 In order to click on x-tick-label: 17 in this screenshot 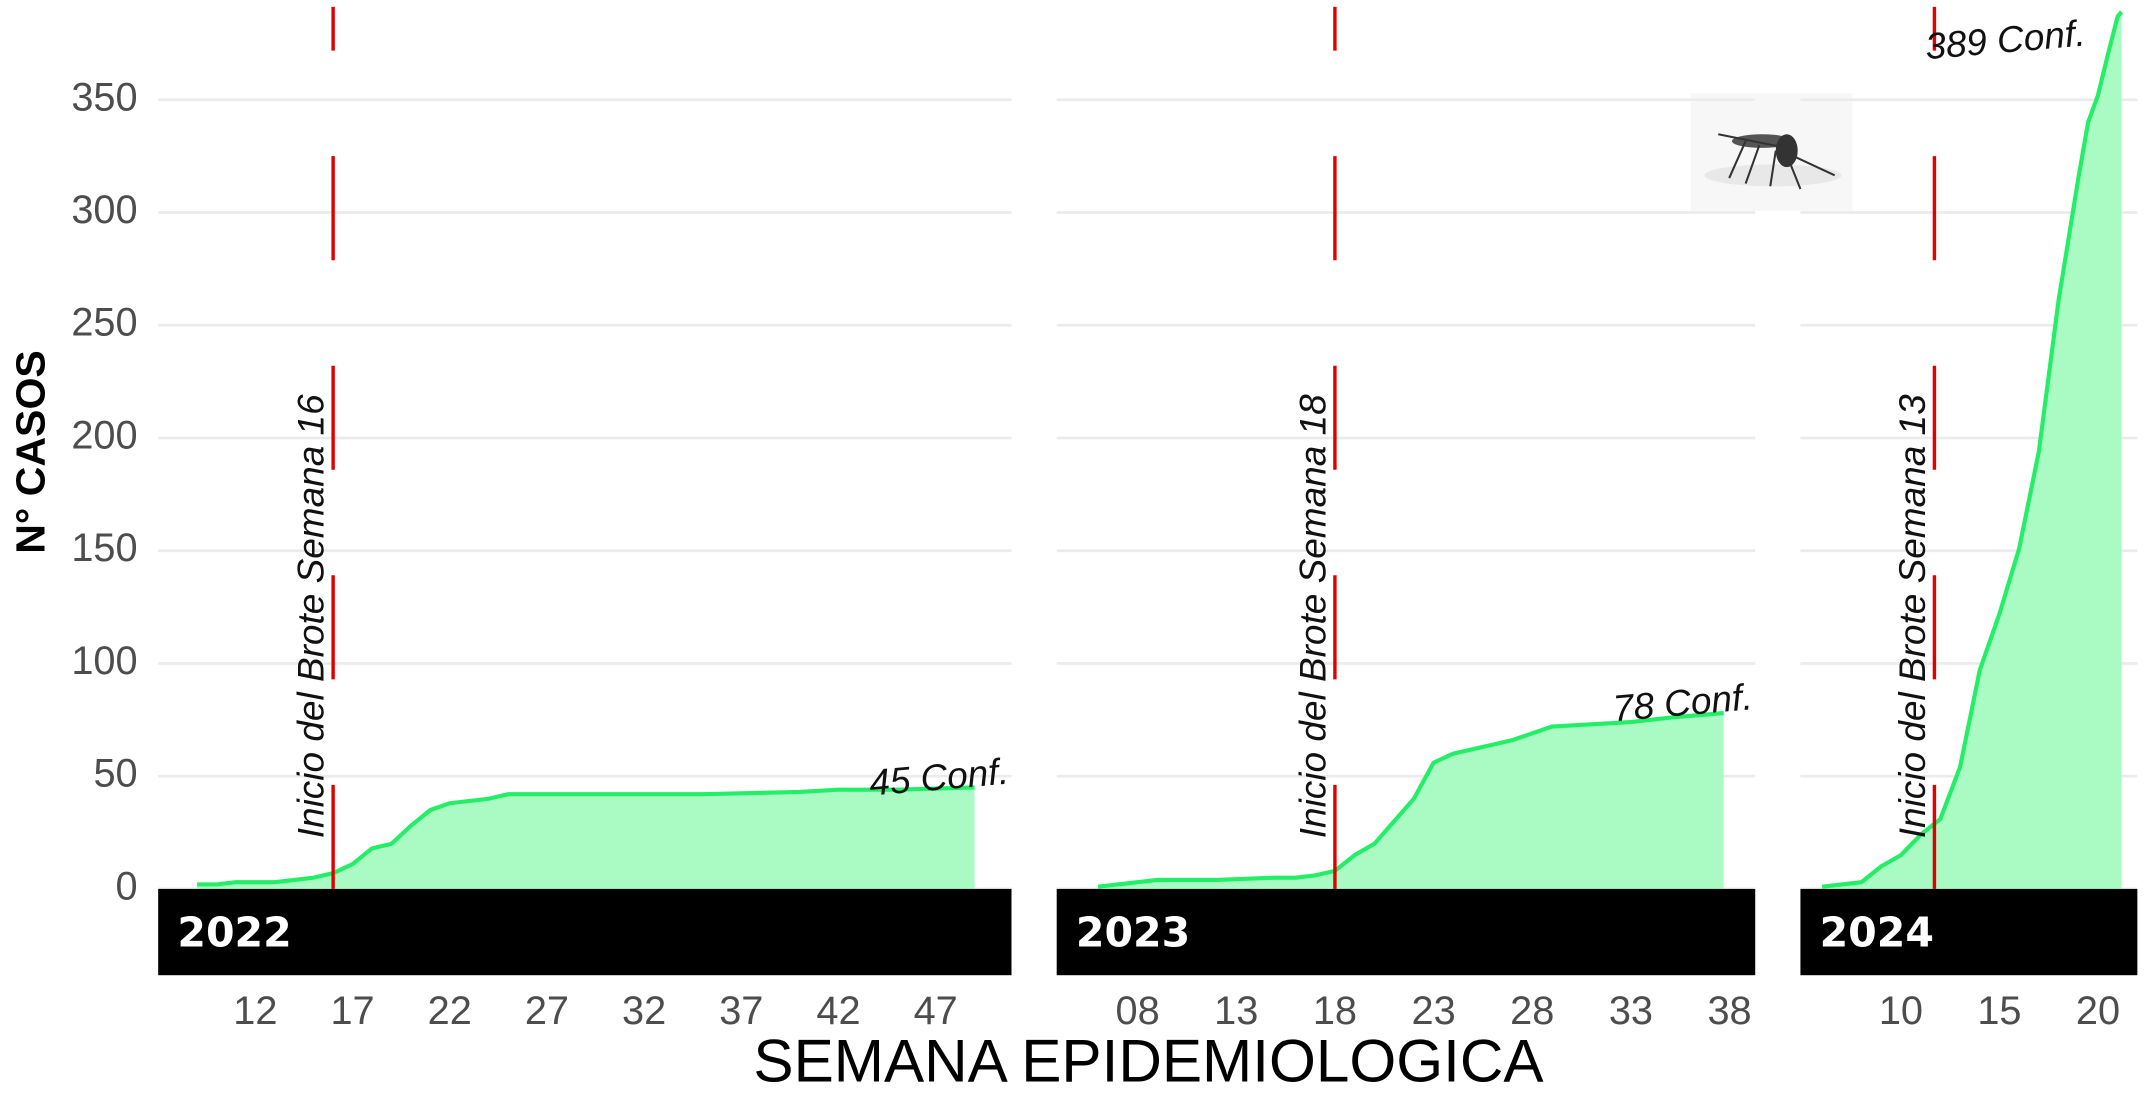, I will do `click(352, 1011)`.